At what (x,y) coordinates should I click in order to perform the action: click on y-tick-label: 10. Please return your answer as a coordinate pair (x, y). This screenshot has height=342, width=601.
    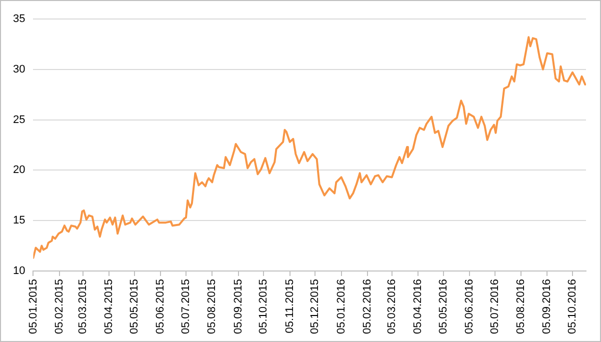
    Looking at the image, I should click on (19, 270).